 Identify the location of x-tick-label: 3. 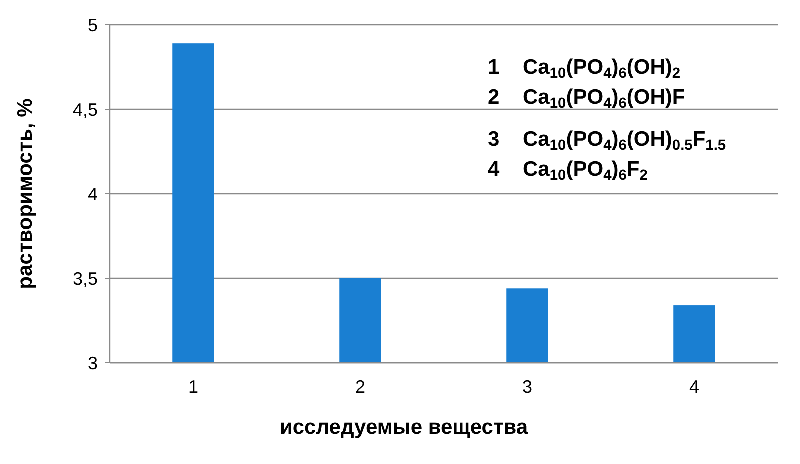
(527, 387).